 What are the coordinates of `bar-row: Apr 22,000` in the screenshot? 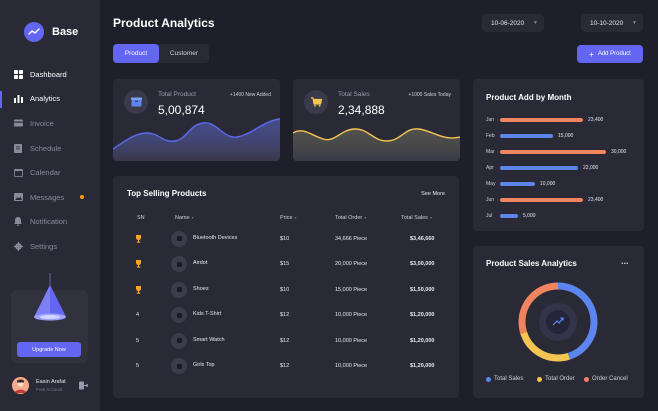 It's located at (542, 168).